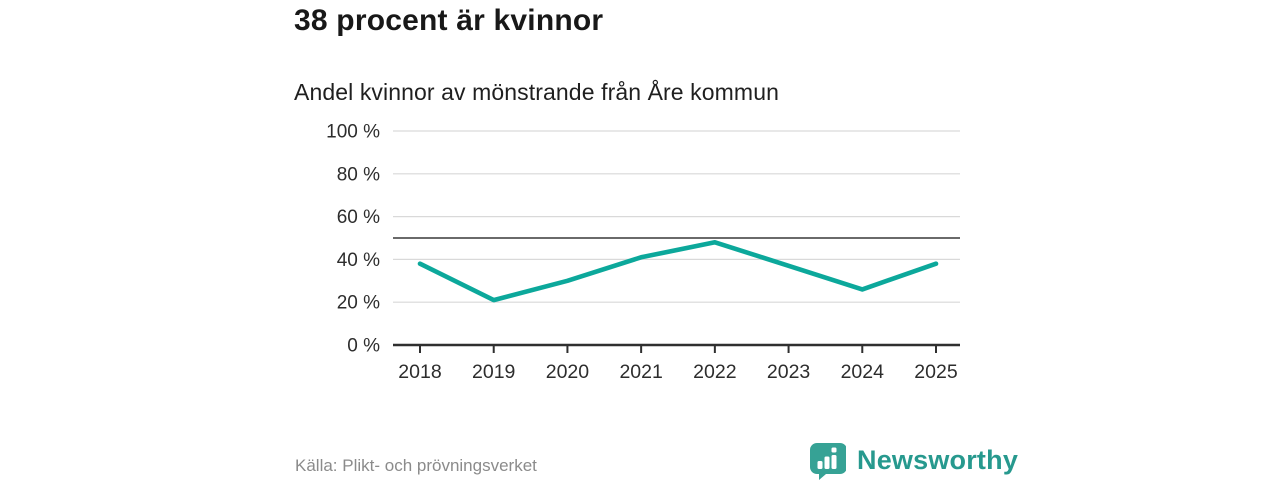 Image resolution: width=1280 pixels, height=480 pixels. Describe the element at coordinates (714, 372) in the screenshot. I see `x-tick-label-2022: 2022` at that location.